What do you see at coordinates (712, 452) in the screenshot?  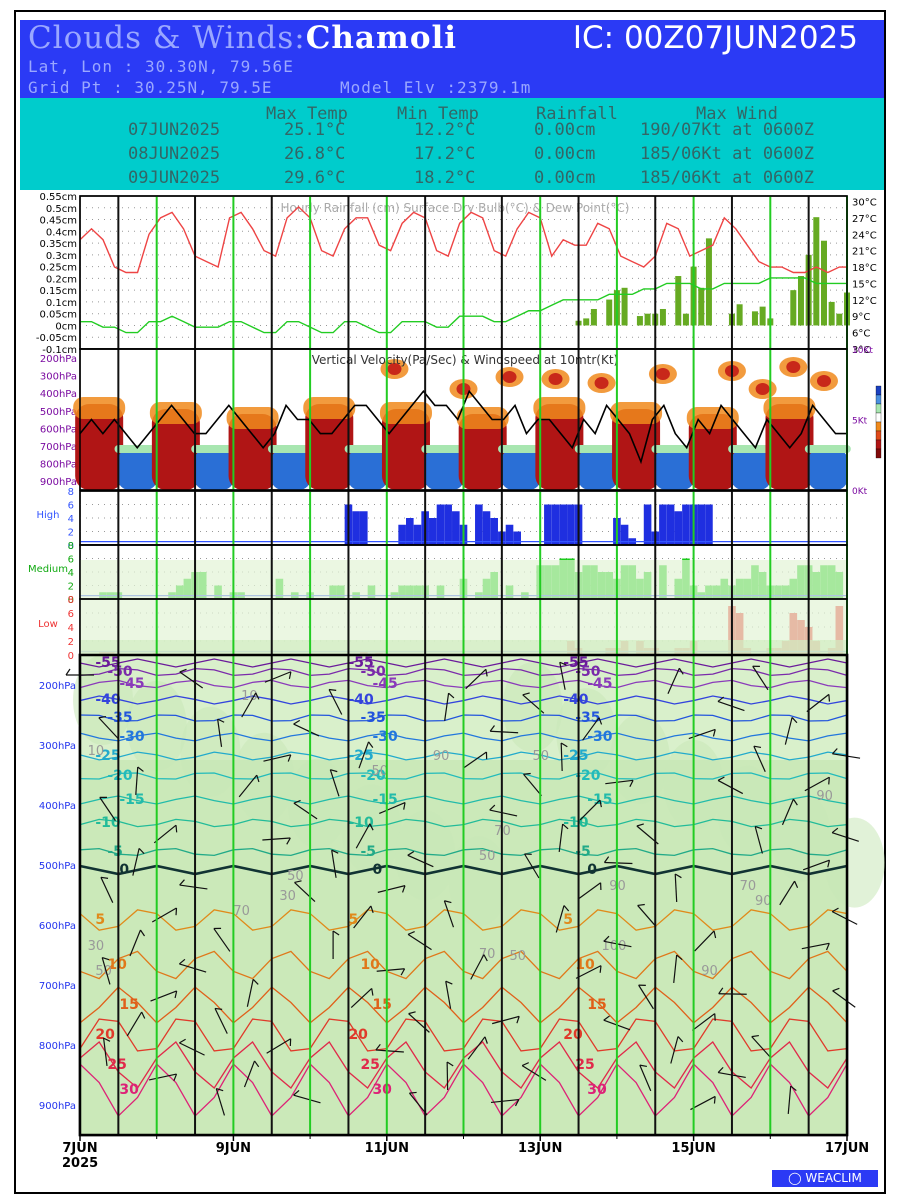 I see `updraft-region` at bounding box center [712, 452].